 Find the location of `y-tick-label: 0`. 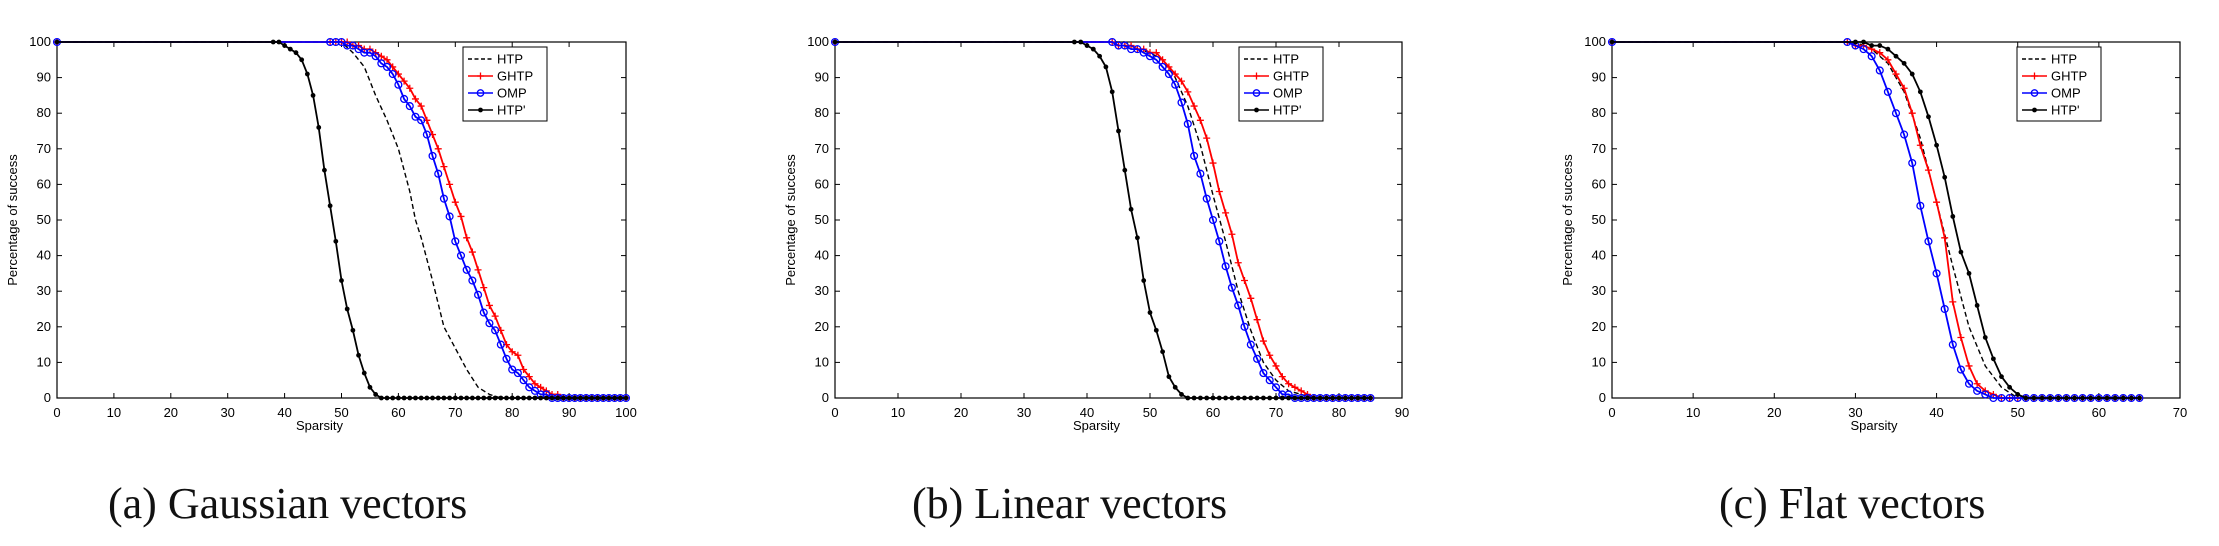

y-tick-label: 0 is located at coordinates (825, 397).